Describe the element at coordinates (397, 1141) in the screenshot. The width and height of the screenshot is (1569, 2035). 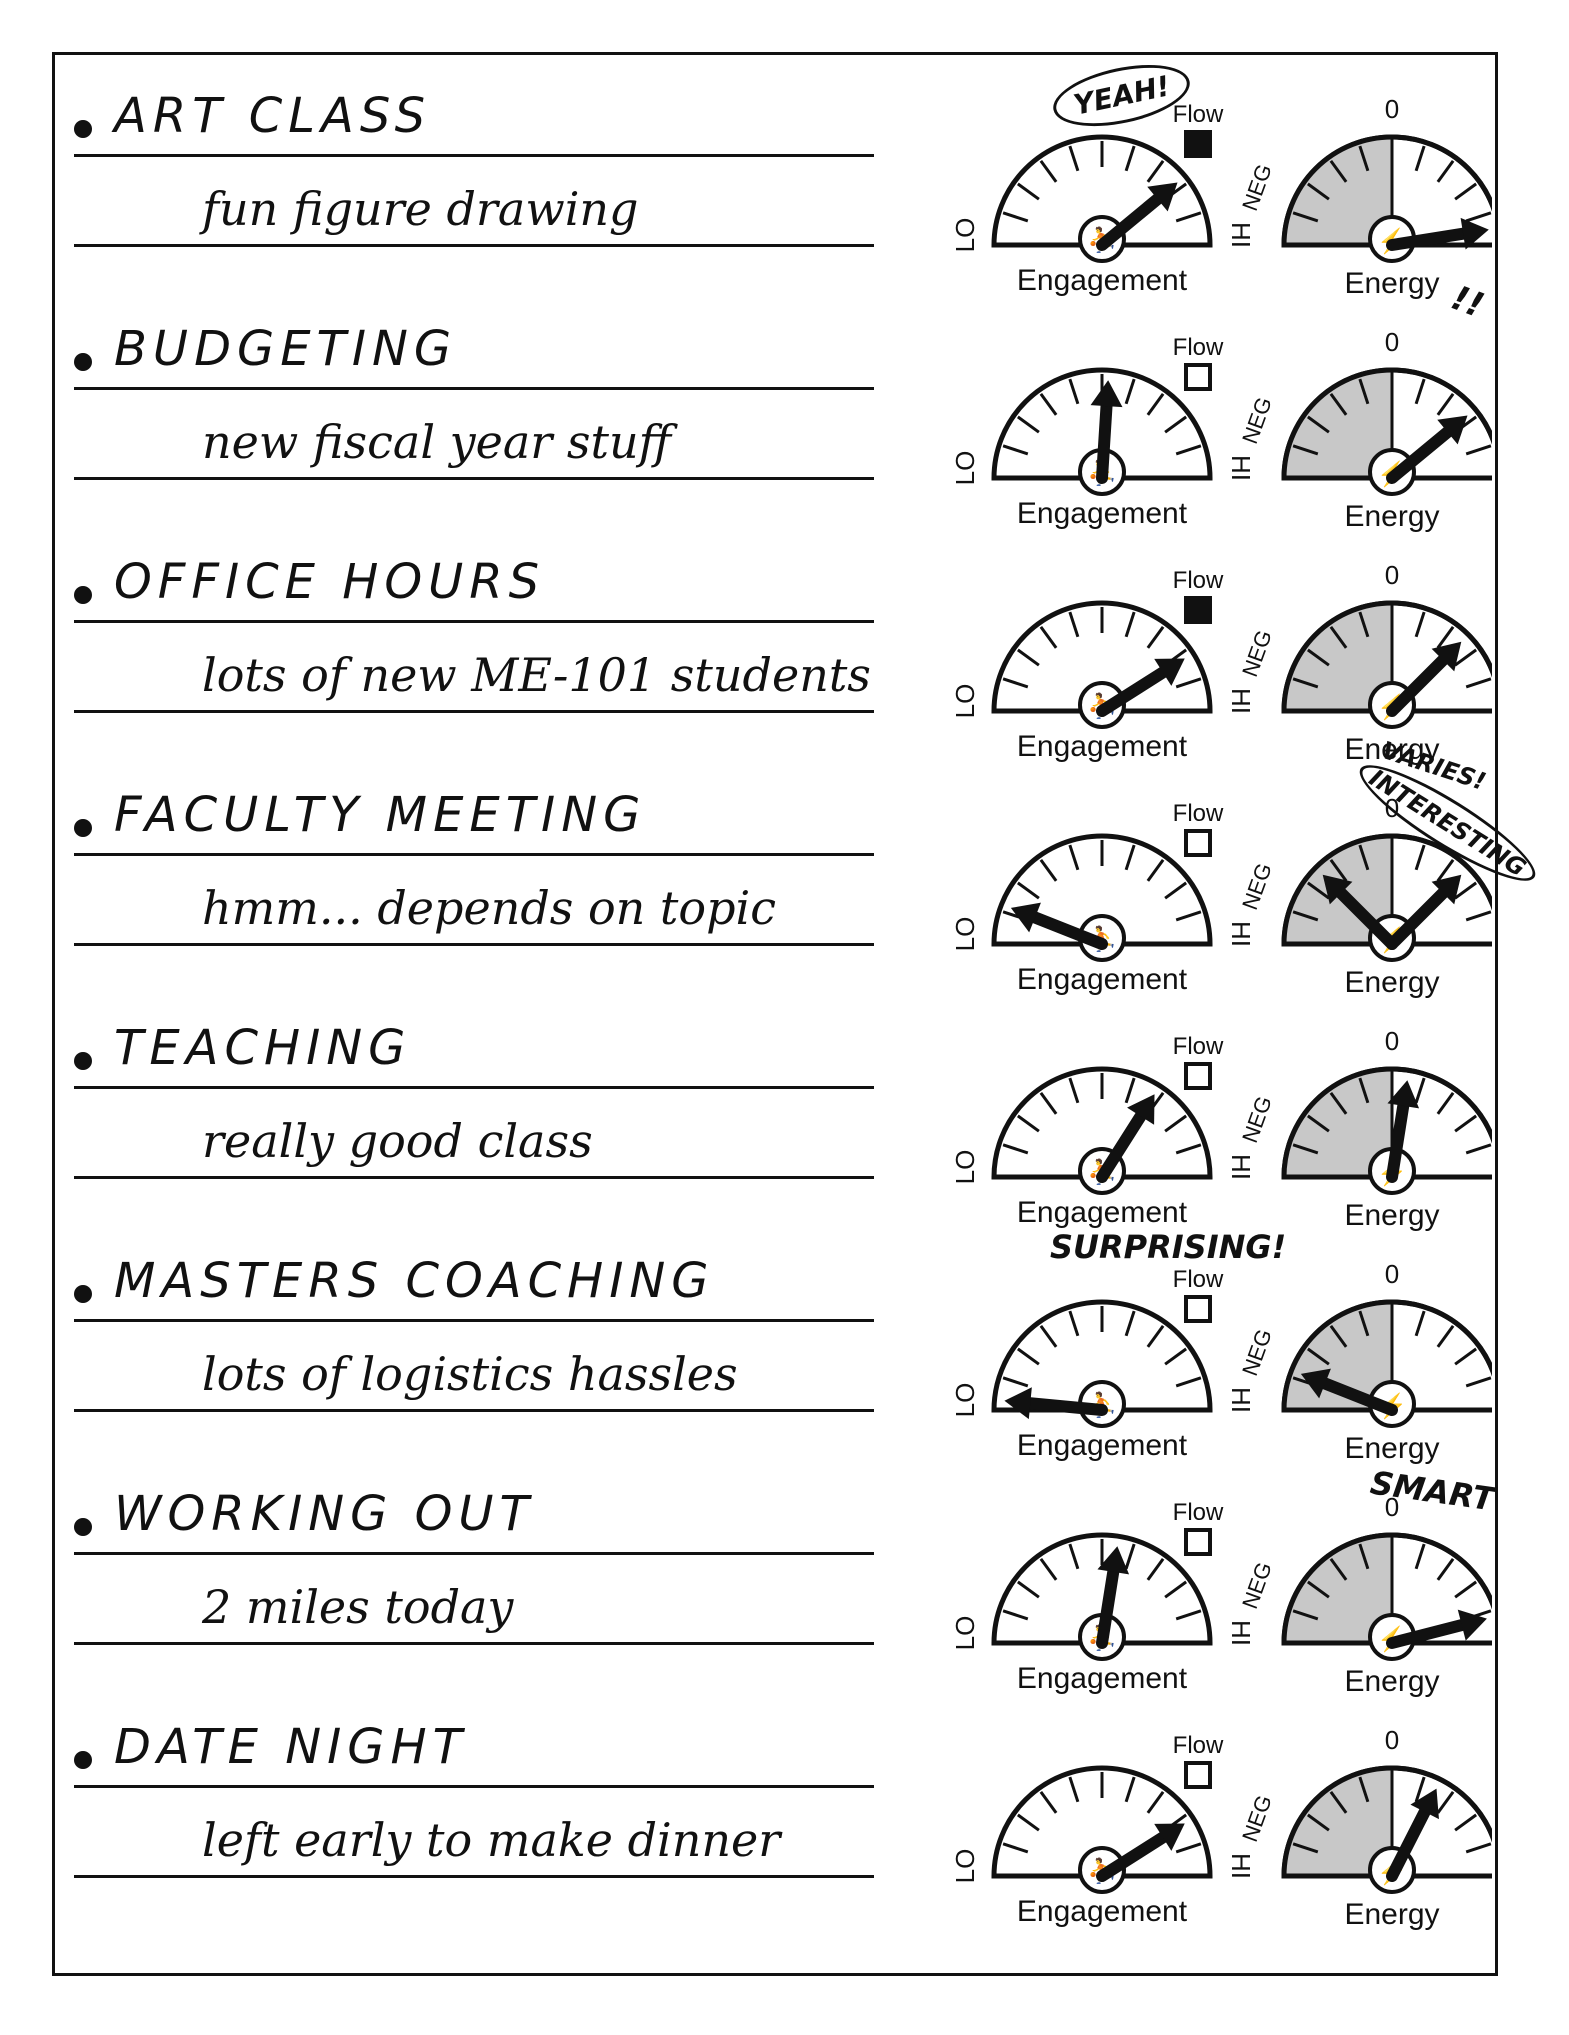
I see `entry-note: really good class` at that location.